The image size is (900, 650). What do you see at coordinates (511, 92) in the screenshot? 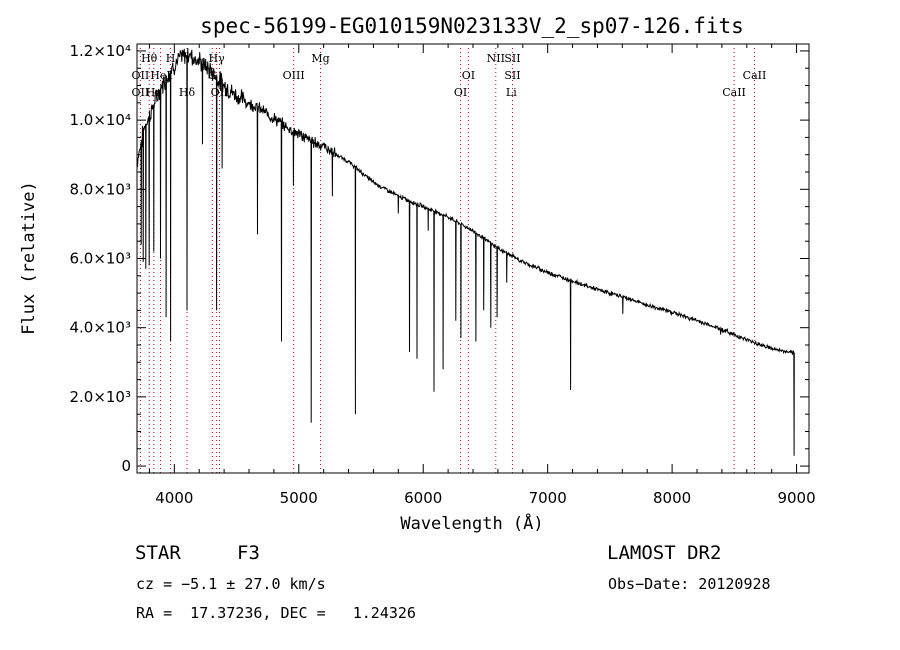
I see `line-marker-label: Li` at bounding box center [511, 92].